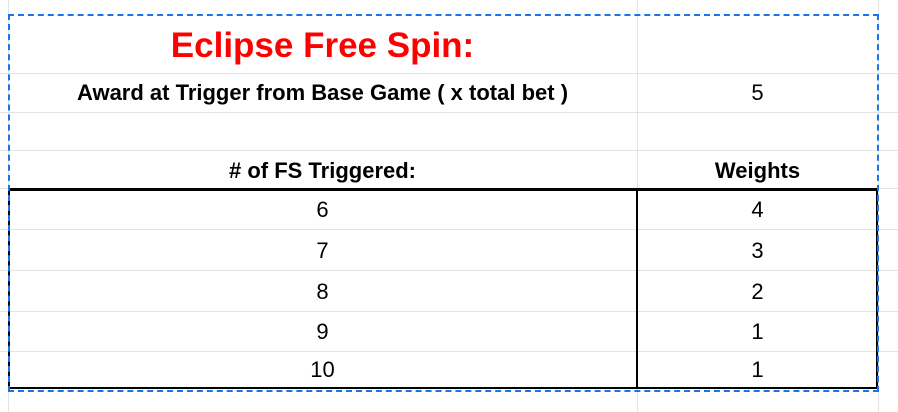  What do you see at coordinates (637, 288) in the screenshot?
I see `table-column-divider` at bounding box center [637, 288].